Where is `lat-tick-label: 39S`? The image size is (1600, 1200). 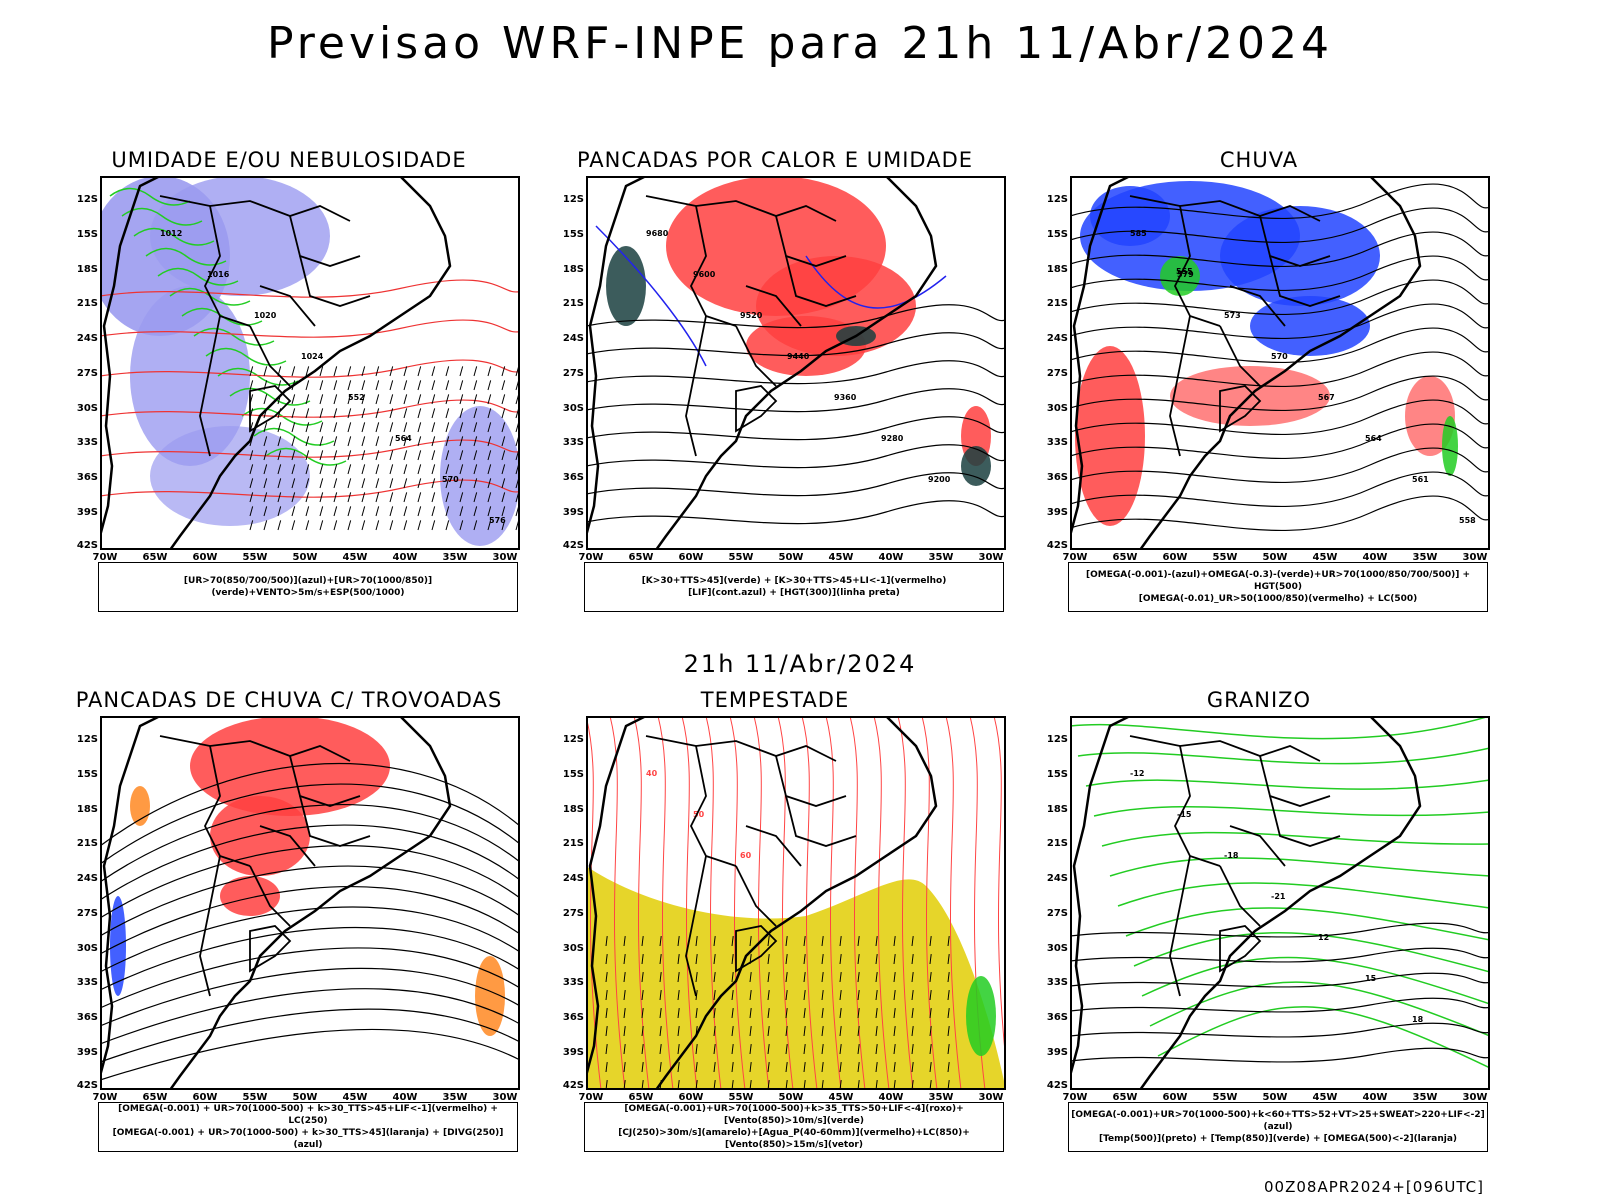 lat-tick-label: 39S is located at coordinates (573, 1052).